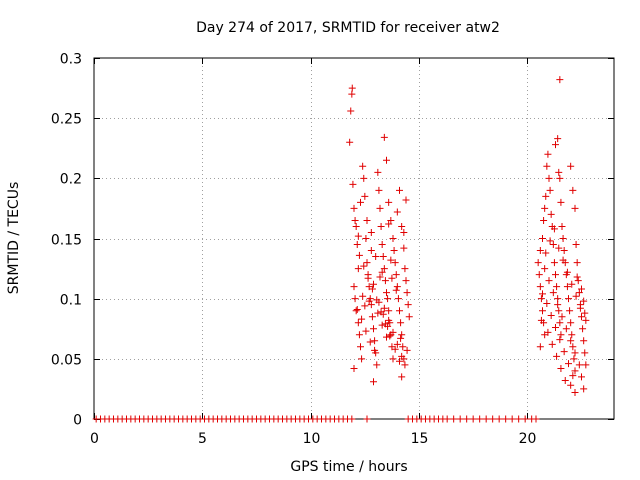 The width and height of the screenshot is (640, 480). I want to click on x-tick-label: 15, so click(420, 439).